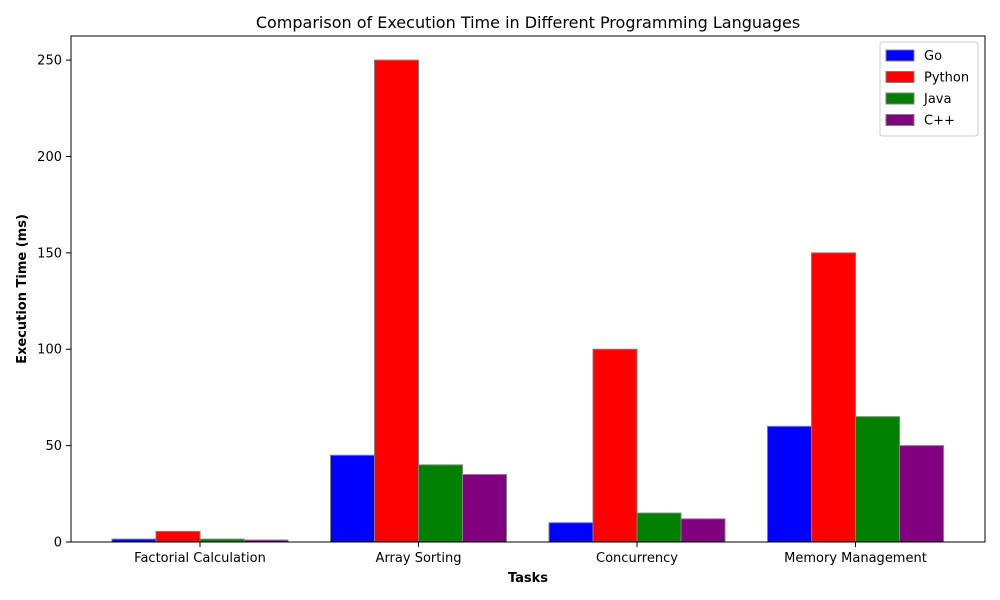 The width and height of the screenshot is (1000, 600). Describe the element at coordinates (855, 558) in the screenshot. I see `x-tick-label-3: Memory Management` at that location.